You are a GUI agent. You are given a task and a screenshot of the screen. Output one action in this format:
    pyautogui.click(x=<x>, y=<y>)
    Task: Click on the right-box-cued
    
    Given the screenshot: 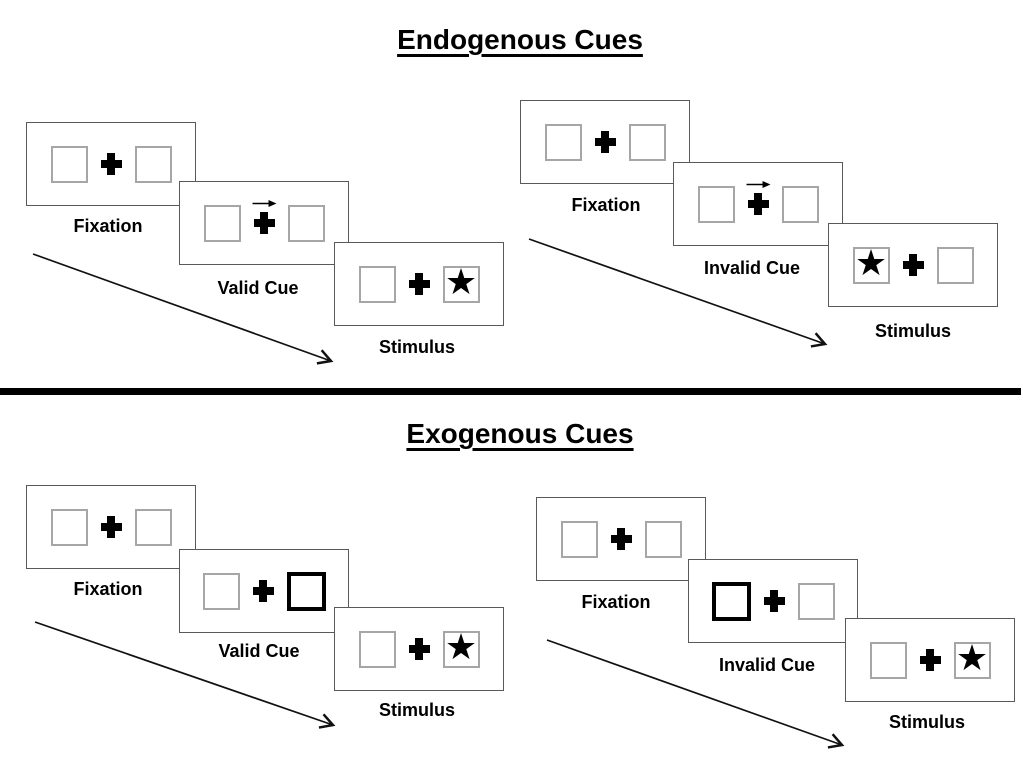 What is the action you would take?
    pyautogui.click(x=306, y=591)
    